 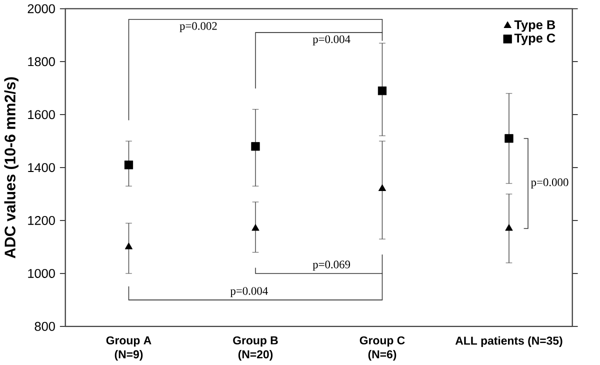 I want to click on y-axis-title: ADC values (10-6 mm2/s), so click(x=11, y=167).